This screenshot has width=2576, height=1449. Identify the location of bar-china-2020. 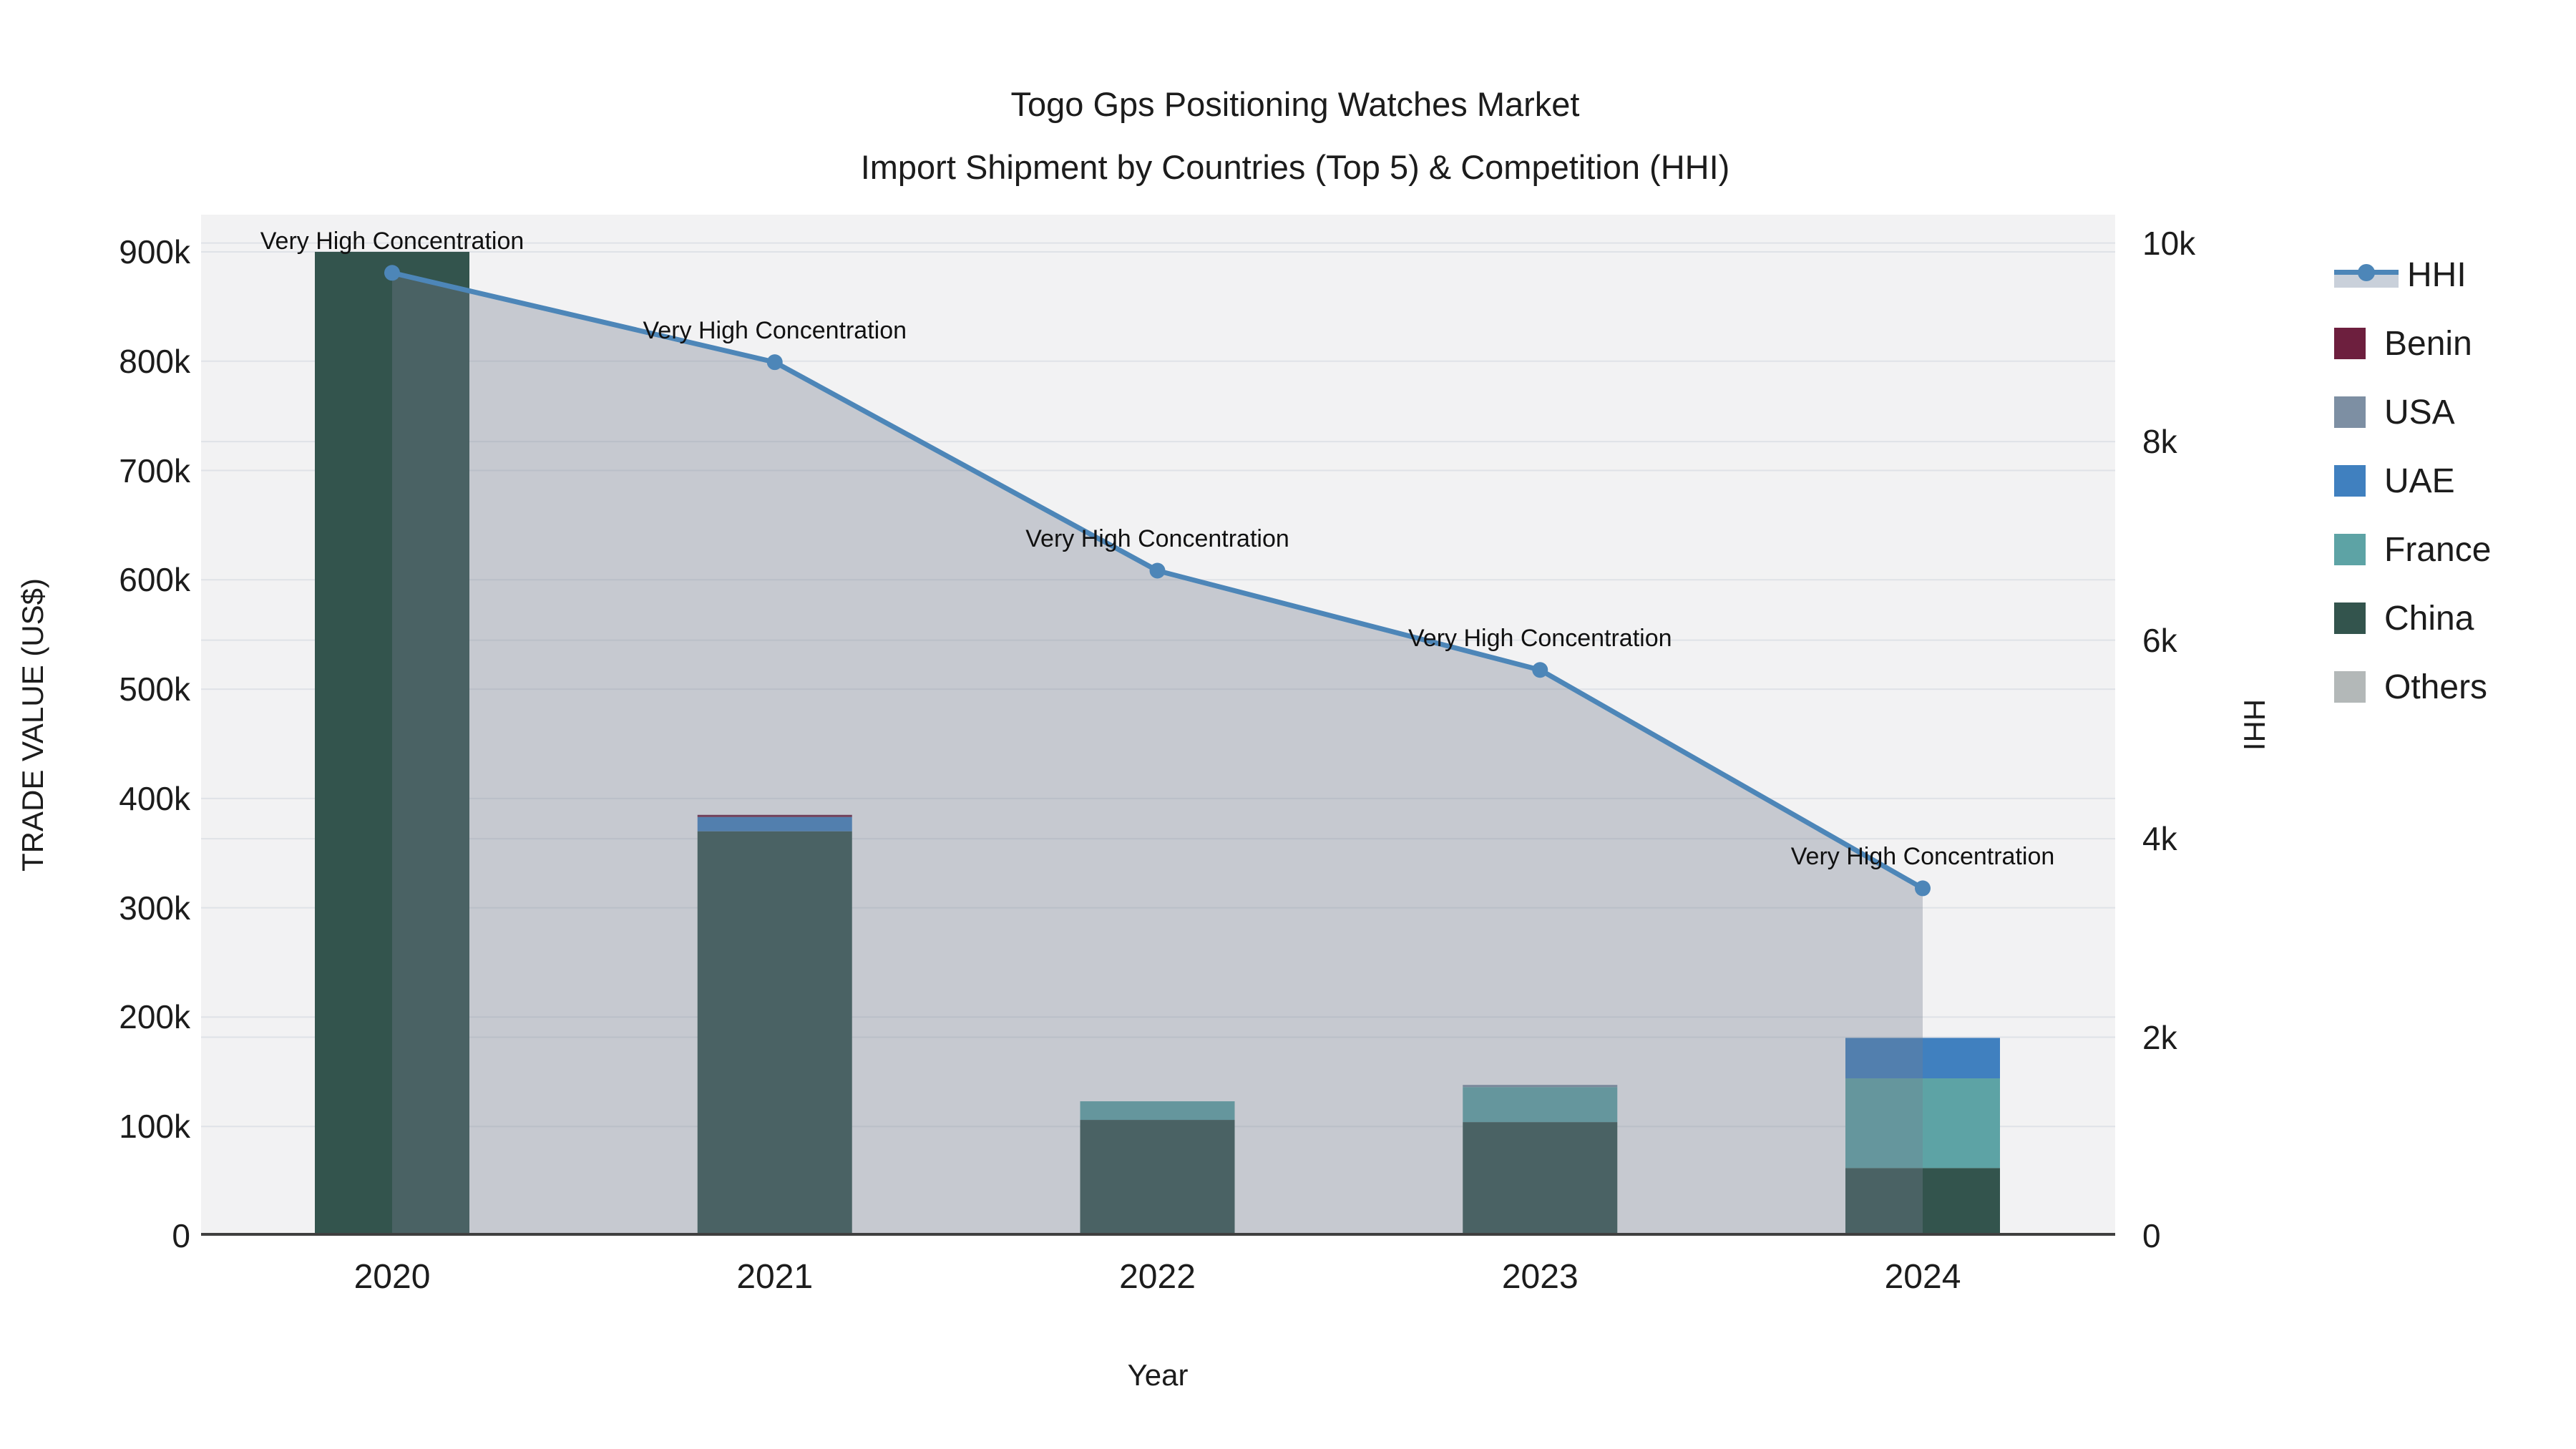
(392, 743).